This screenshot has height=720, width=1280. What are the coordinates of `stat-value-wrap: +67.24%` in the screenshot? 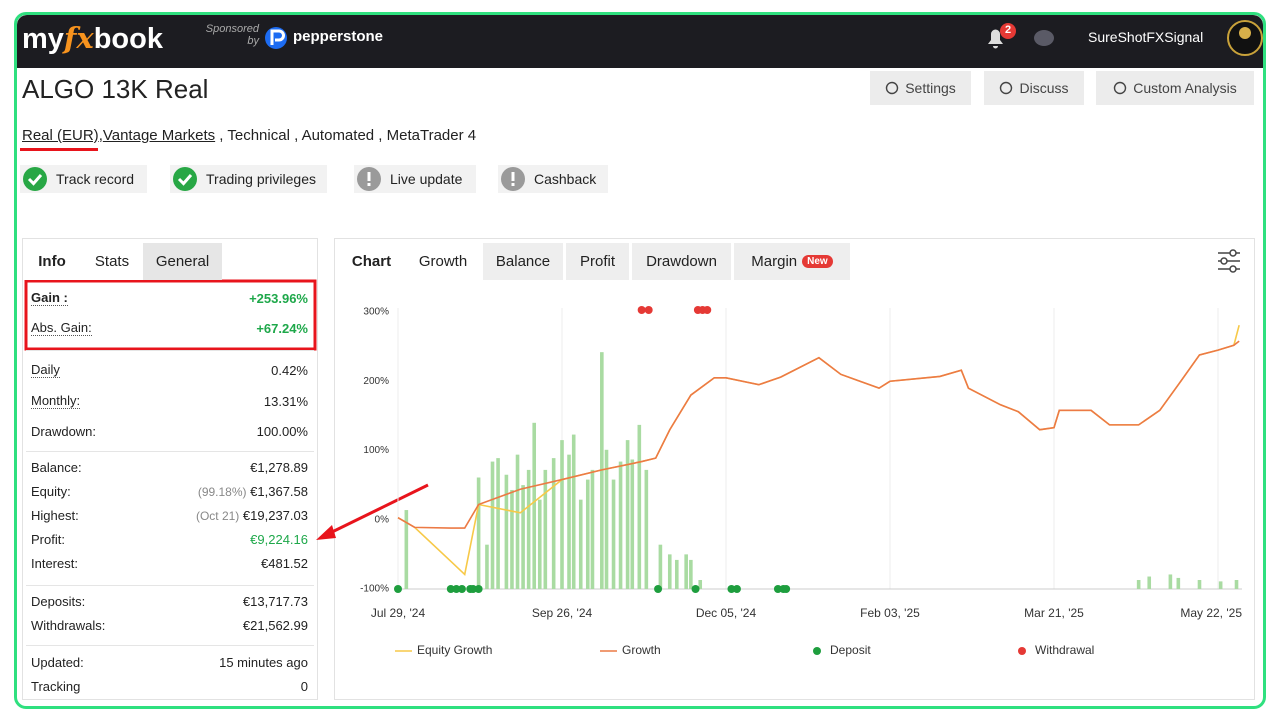 It's located at (282, 328).